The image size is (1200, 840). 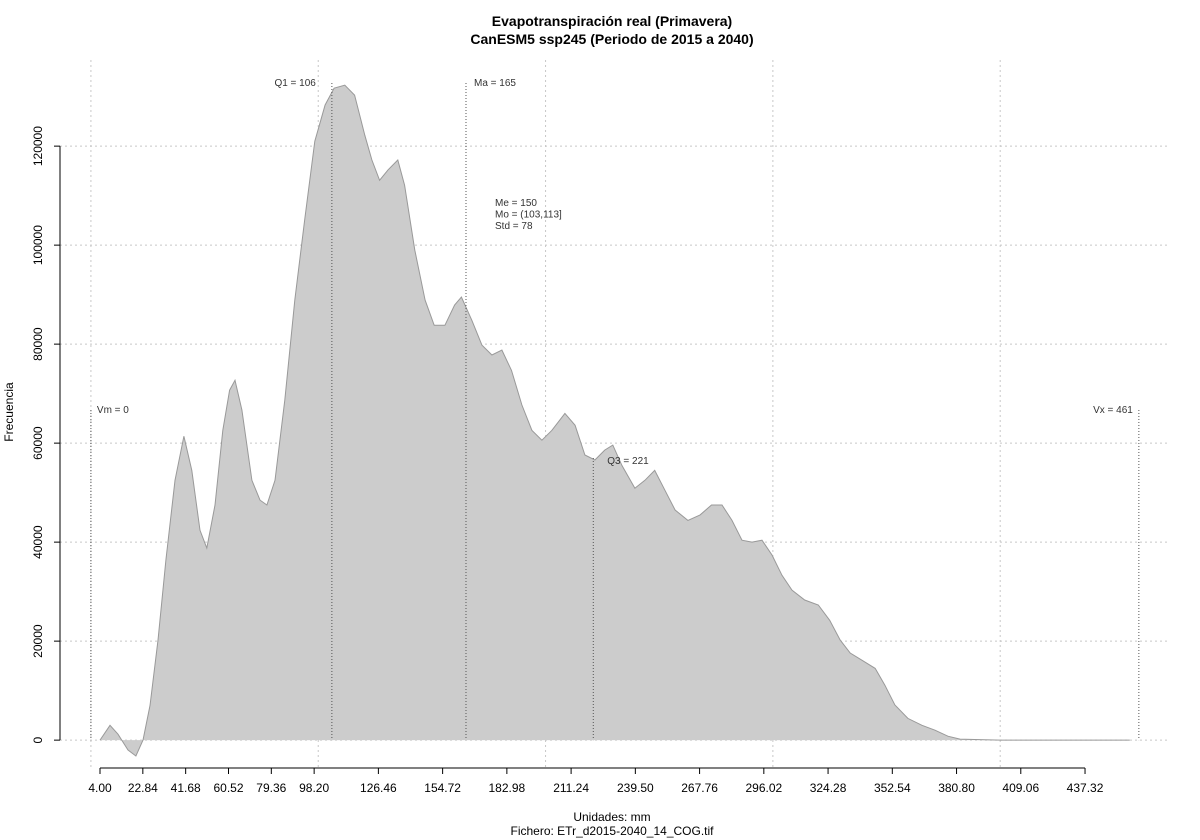 I want to click on marker-label: Ma = 165, so click(x=495, y=83).